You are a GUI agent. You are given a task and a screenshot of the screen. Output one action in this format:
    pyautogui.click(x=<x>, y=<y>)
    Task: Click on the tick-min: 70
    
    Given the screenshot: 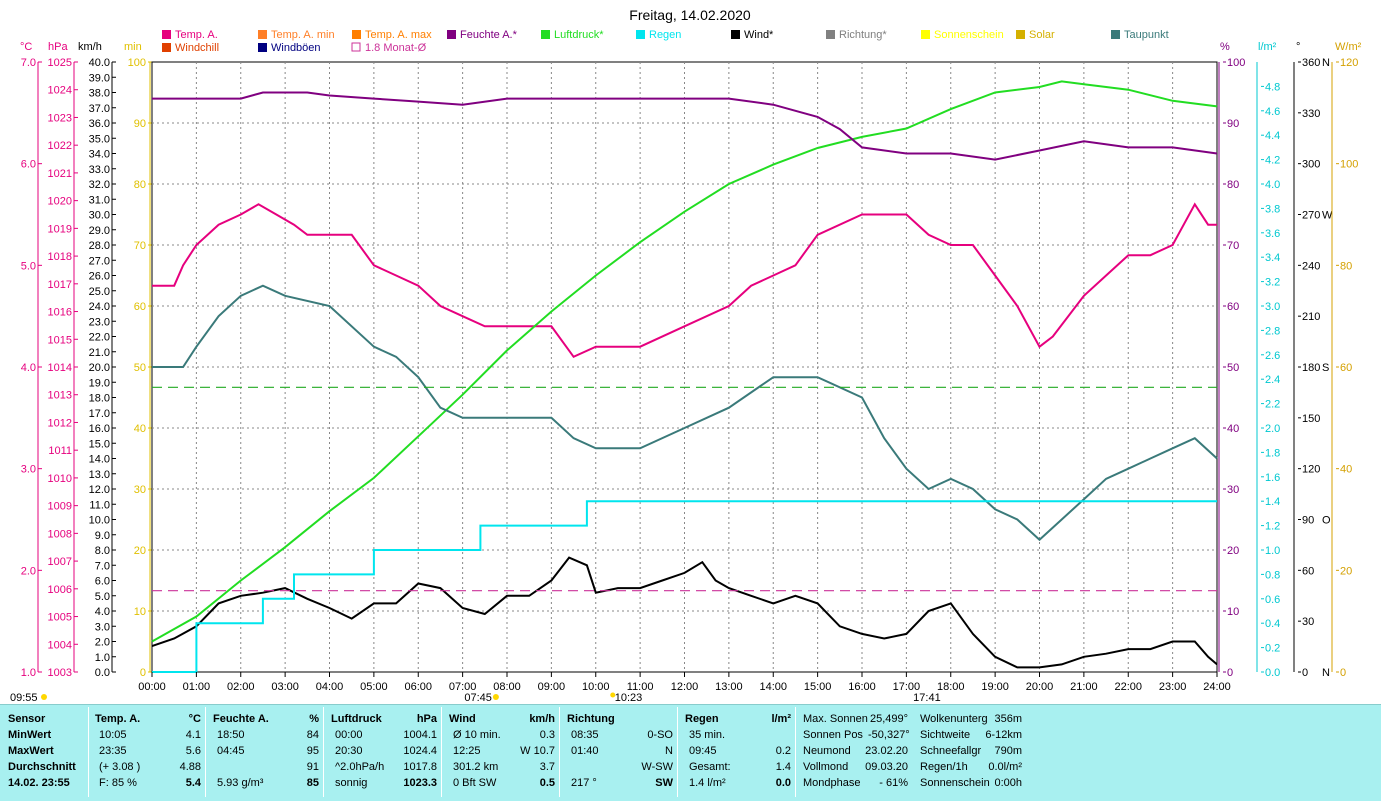 What is the action you would take?
    pyautogui.click(x=140, y=246)
    